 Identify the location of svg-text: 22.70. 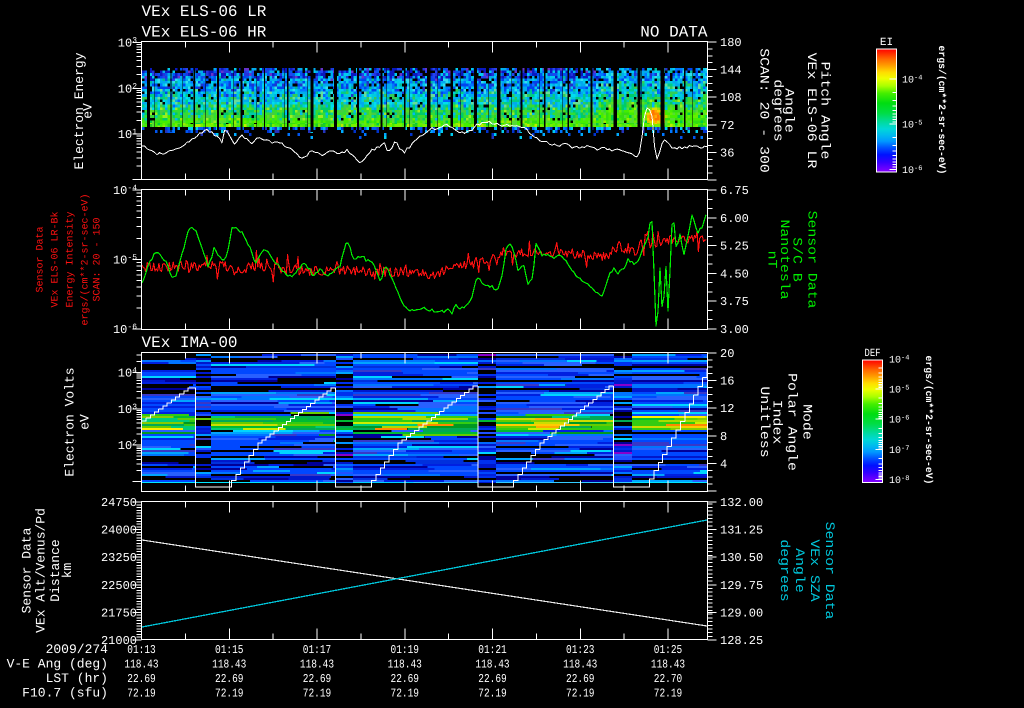
(668, 679).